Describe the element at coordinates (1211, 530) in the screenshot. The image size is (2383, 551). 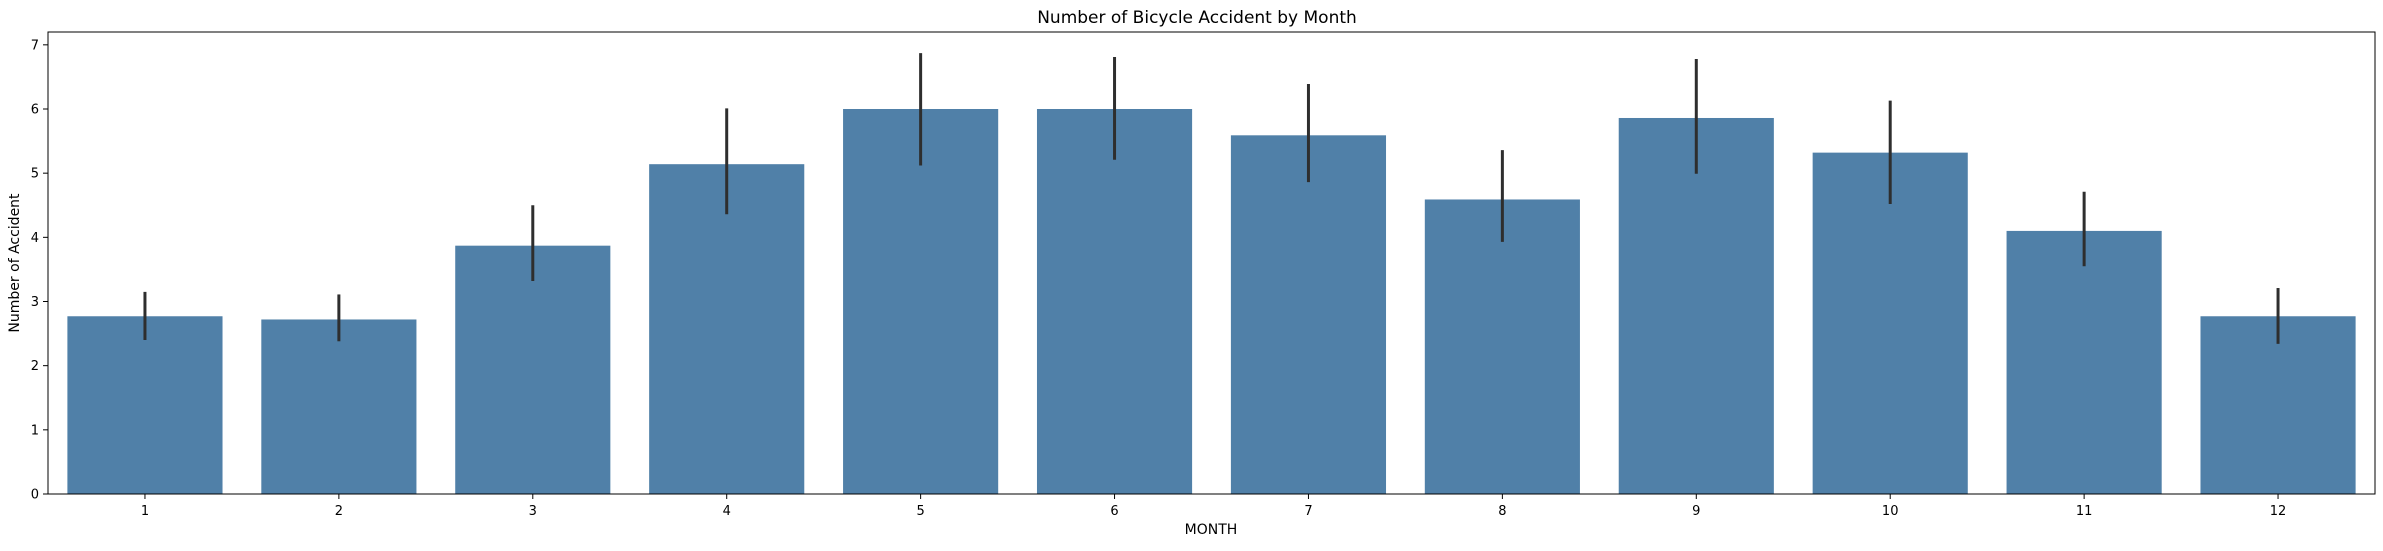
I see `x-axis-label: MONTH` at that location.